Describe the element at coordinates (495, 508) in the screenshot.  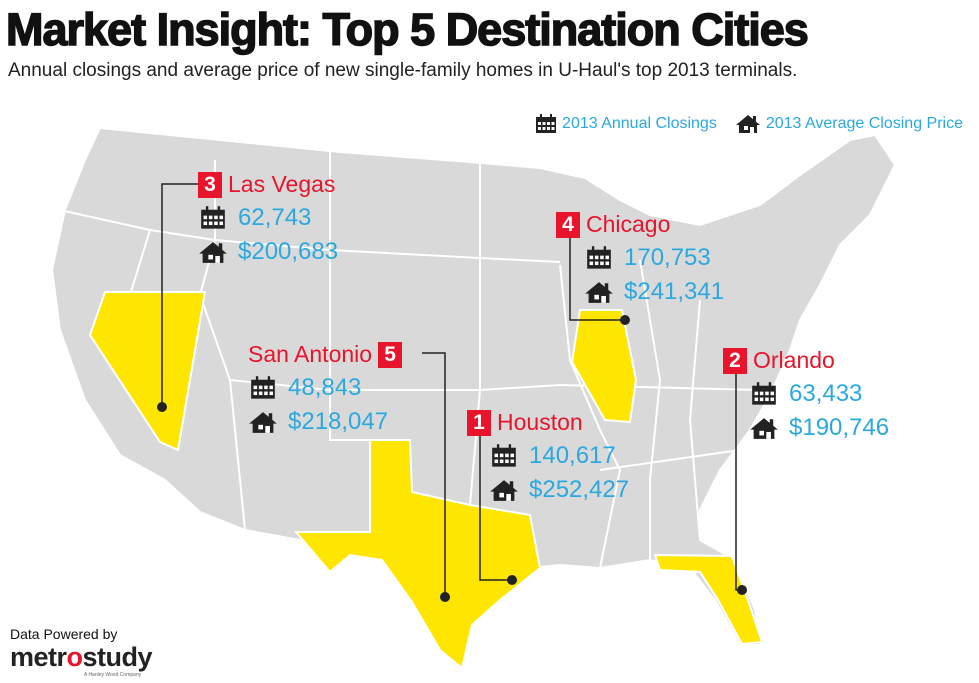
I see `leader-houston` at that location.